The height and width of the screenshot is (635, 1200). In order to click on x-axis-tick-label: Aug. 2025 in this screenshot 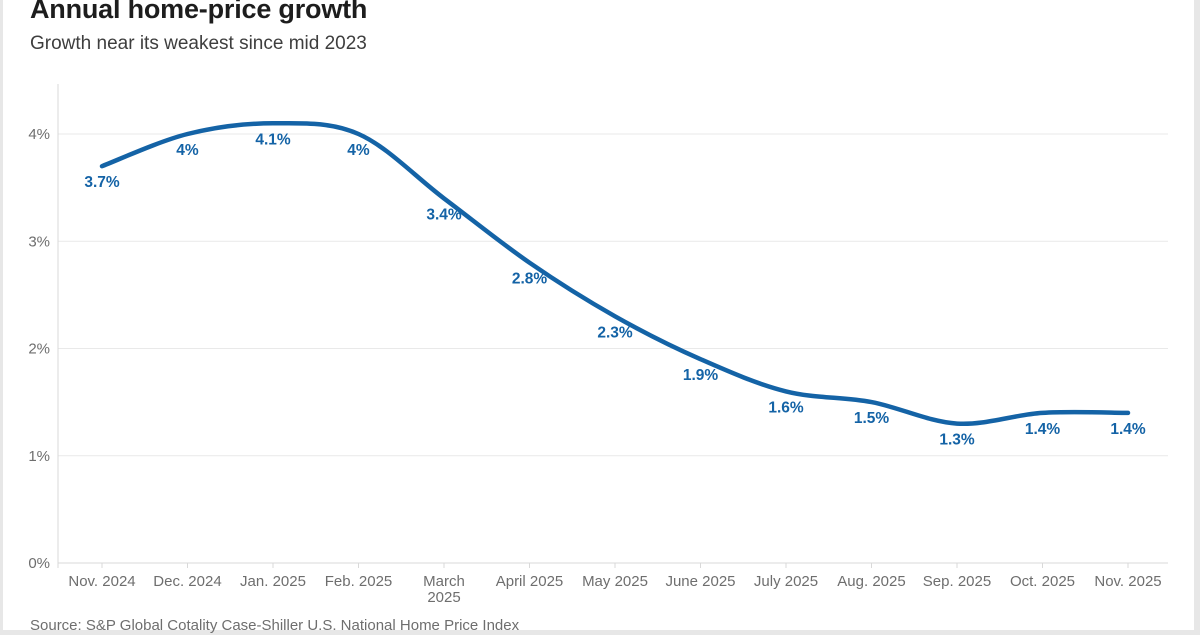, I will do `click(871, 581)`.